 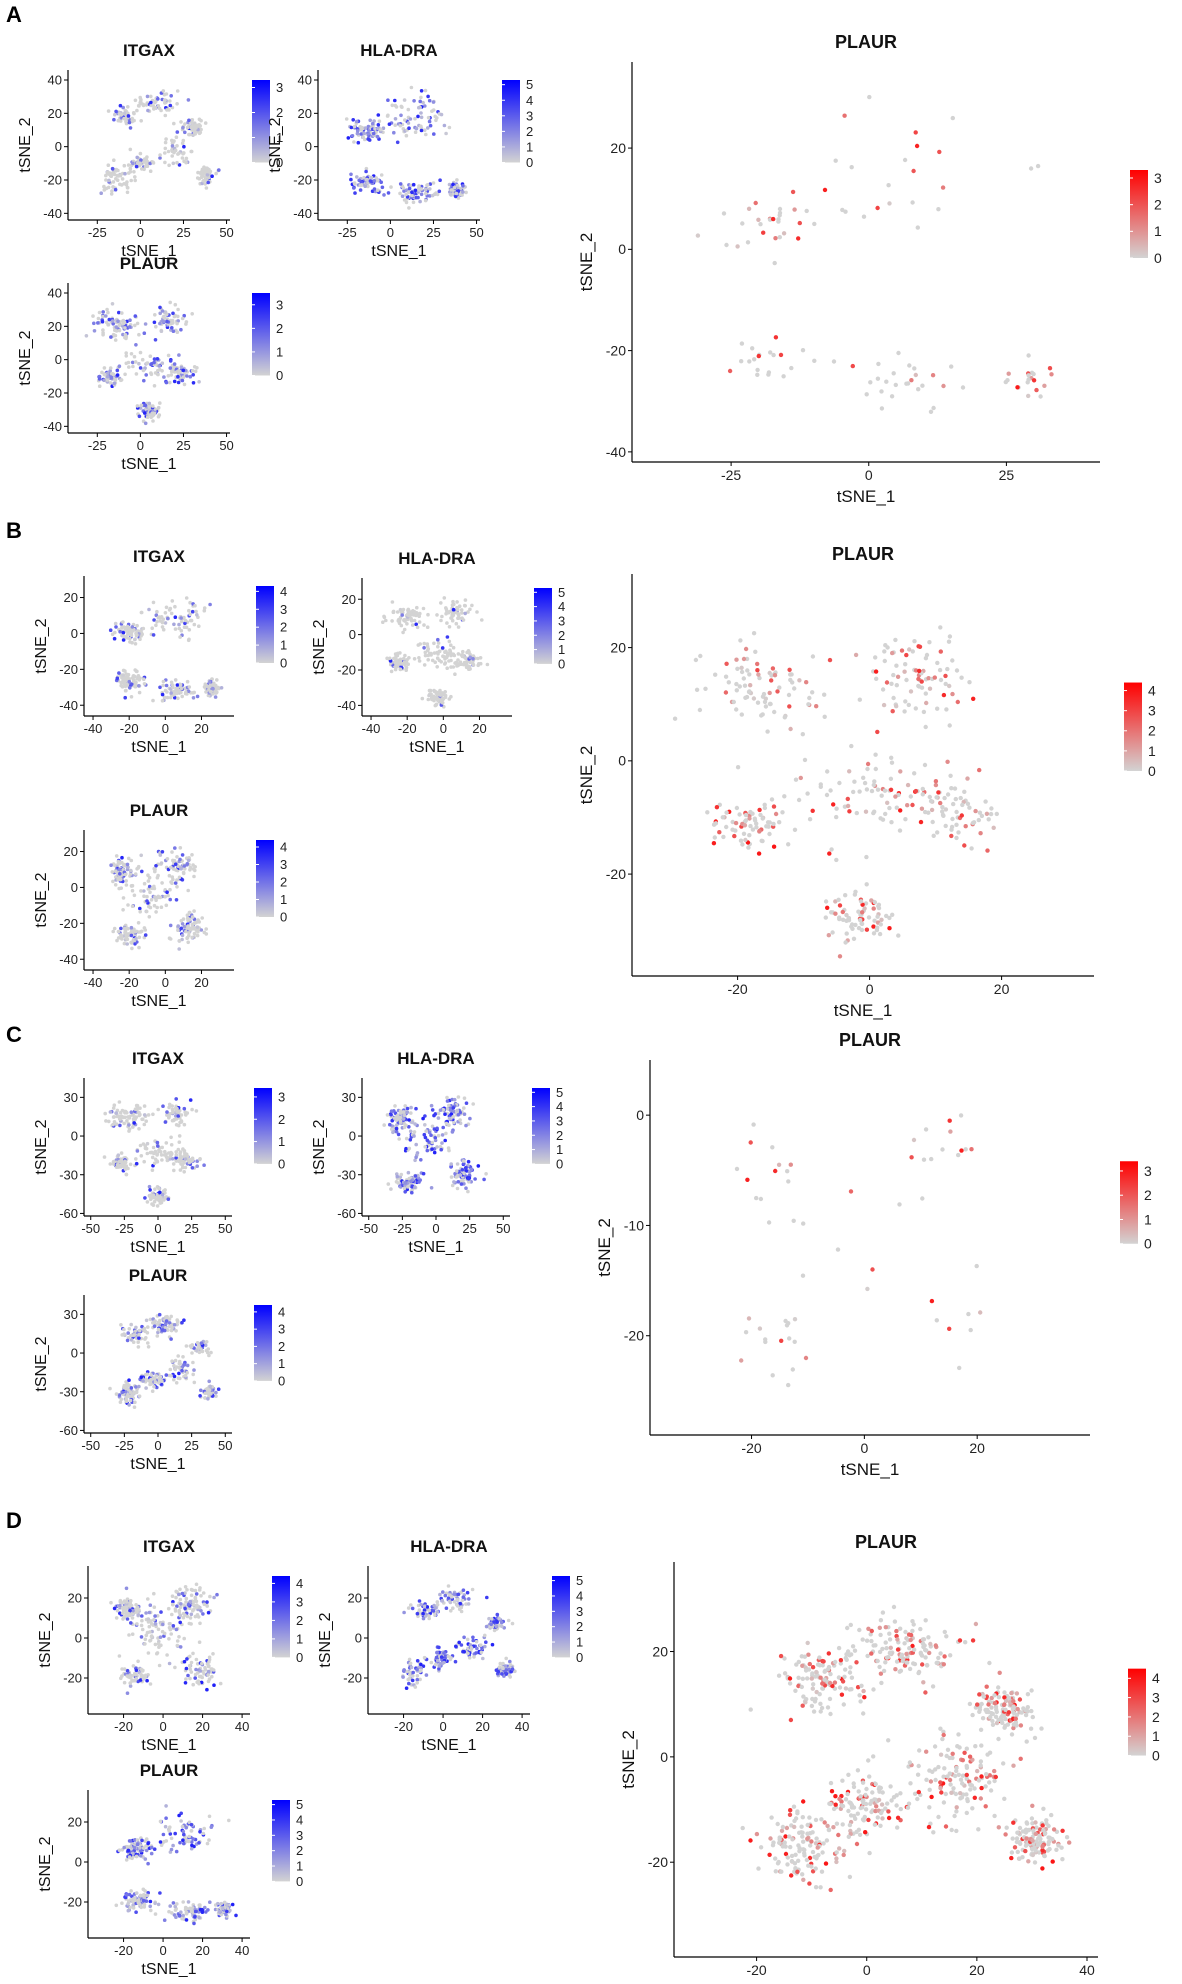 I want to click on y-tick-label: 30, so click(x=349, y=1097).